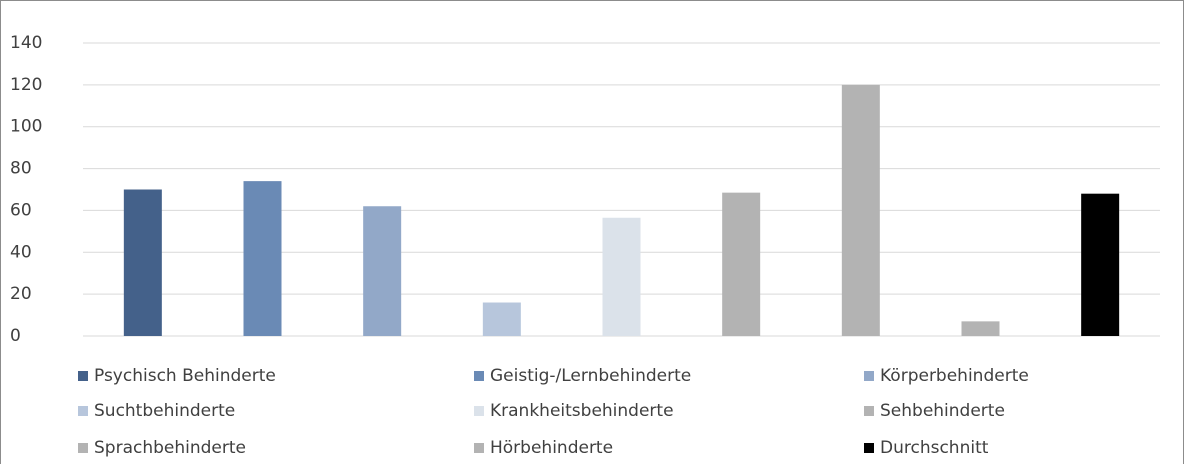  I want to click on legend-label: Psychisch Behinderte, so click(185, 376).